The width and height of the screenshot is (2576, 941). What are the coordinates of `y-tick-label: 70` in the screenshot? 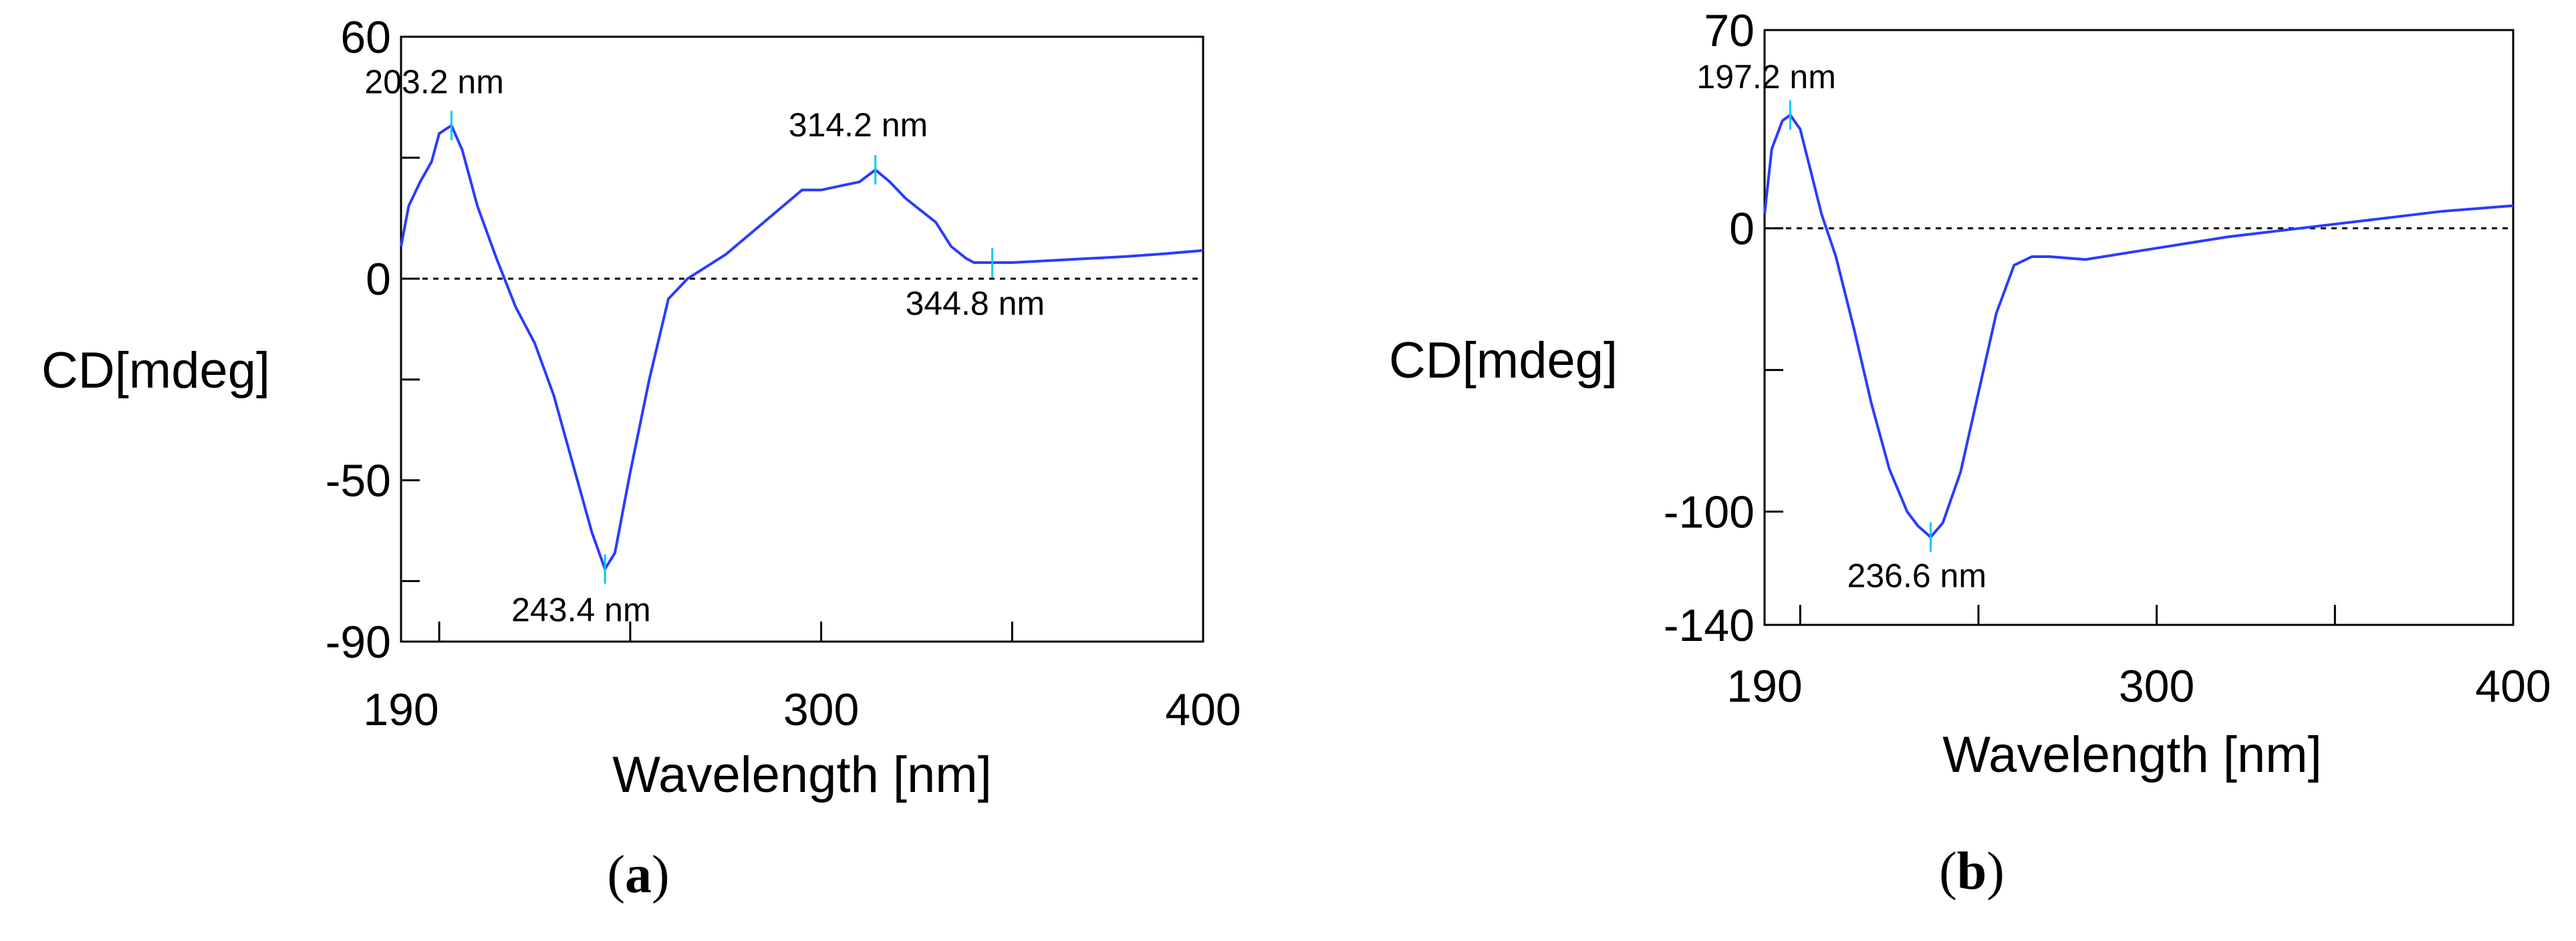 It's located at (1729, 30).